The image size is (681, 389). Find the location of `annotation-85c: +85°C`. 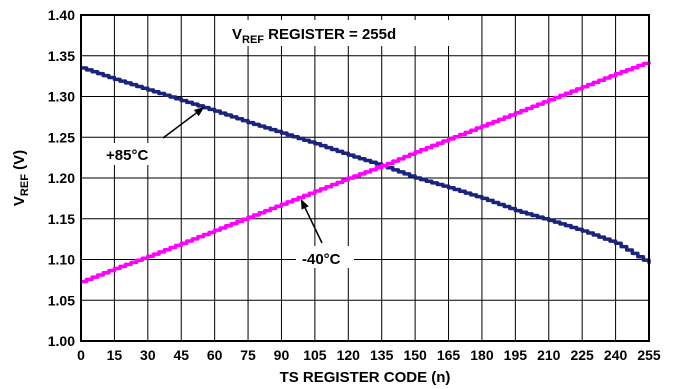

annotation-85c: +85°C is located at coordinates (154, 136).